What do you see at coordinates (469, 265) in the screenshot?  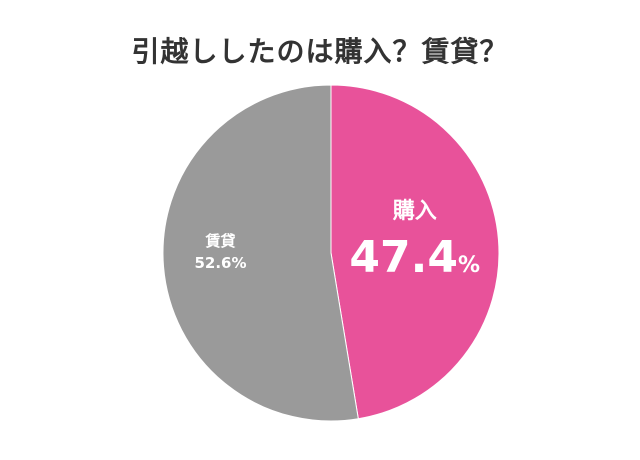 I see `slice-value-purchase-unit: %` at bounding box center [469, 265].